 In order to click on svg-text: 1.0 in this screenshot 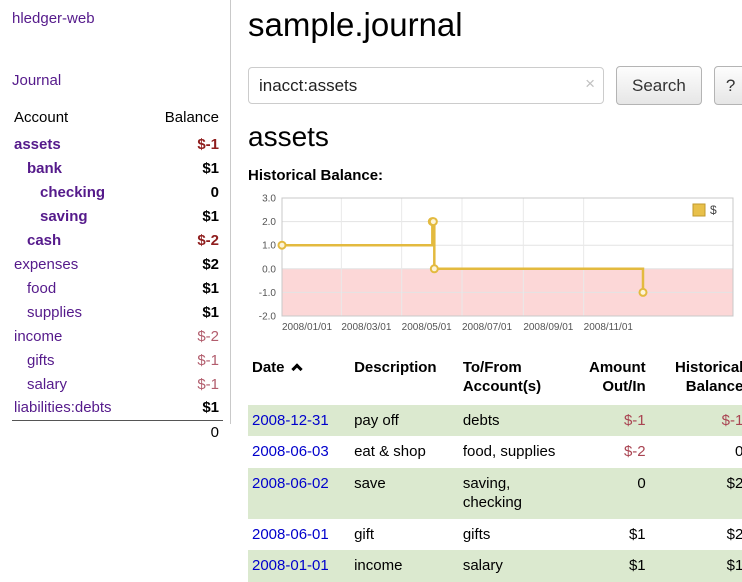, I will do `click(269, 246)`.